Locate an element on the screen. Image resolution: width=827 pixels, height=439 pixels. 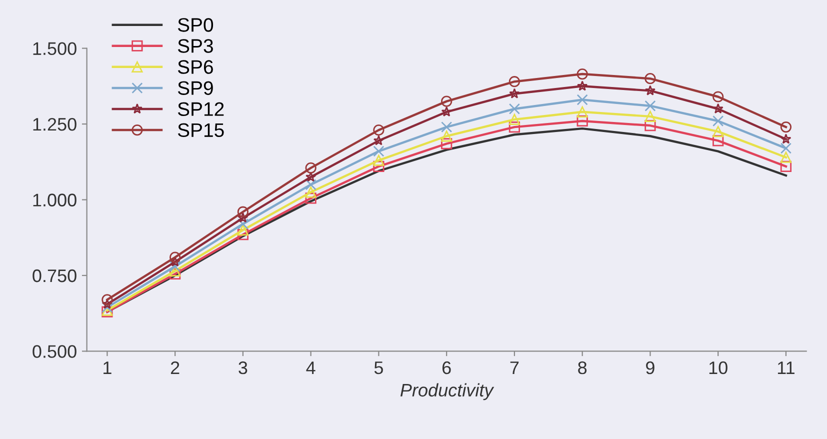
y-tick-label: 1.000 is located at coordinates (54, 200).